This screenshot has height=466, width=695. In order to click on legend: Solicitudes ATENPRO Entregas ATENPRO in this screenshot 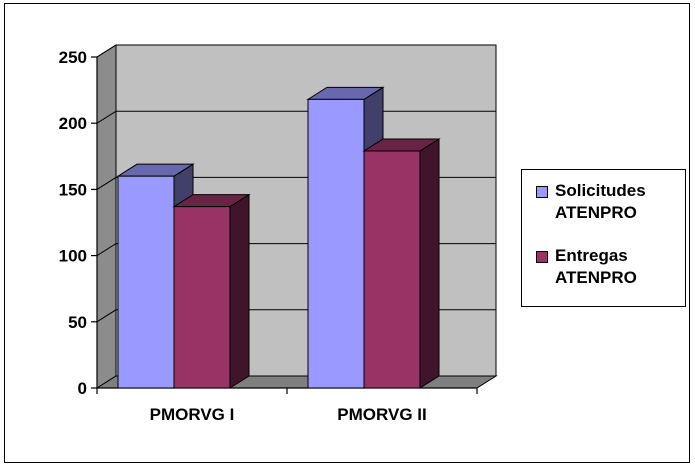, I will do `click(603, 238)`.